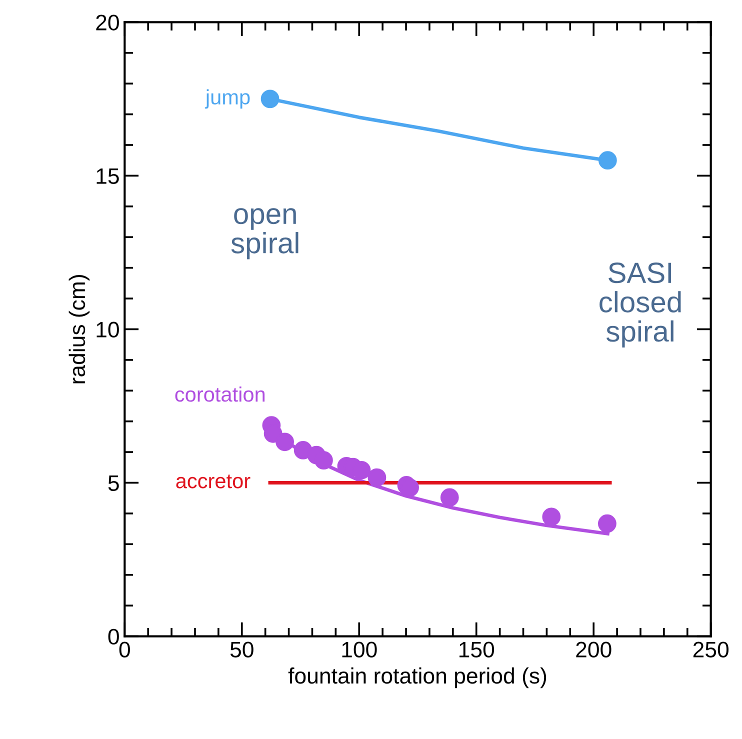 This screenshot has width=742, height=739. I want to click on x-tick-label: 50, so click(242, 650).